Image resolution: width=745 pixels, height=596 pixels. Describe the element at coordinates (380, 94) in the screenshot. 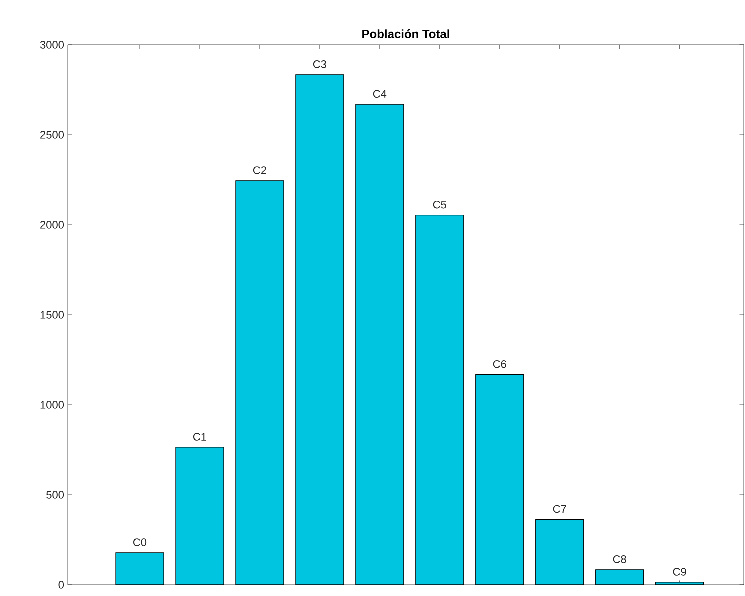

I see `x-tick-label: C4` at that location.